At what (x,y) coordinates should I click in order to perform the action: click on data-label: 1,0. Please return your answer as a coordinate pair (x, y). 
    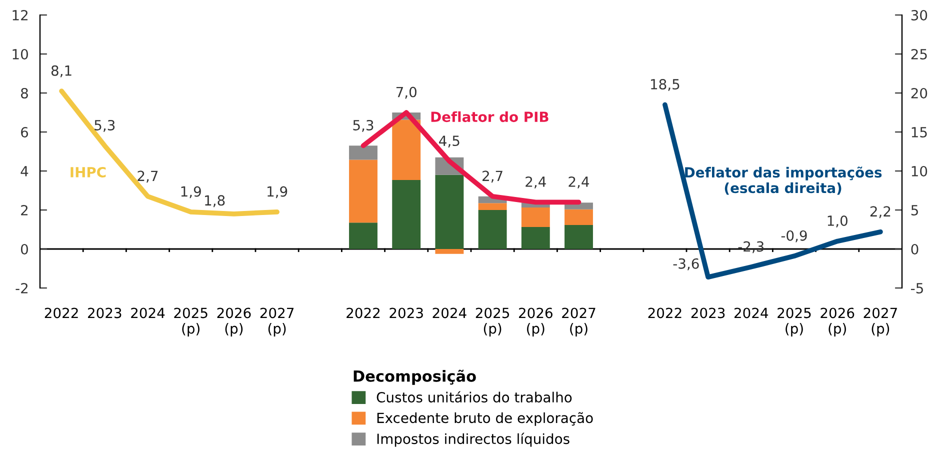
    Looking at the image, I should click on (838, 222).